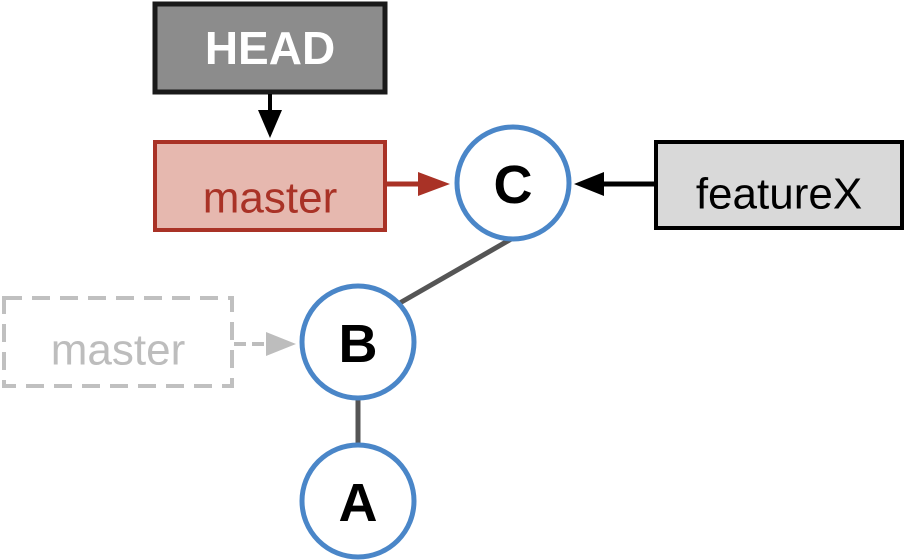 This screenshot has width=909, height=560. I want to click on old-master-ref: master, so click(118, 342).